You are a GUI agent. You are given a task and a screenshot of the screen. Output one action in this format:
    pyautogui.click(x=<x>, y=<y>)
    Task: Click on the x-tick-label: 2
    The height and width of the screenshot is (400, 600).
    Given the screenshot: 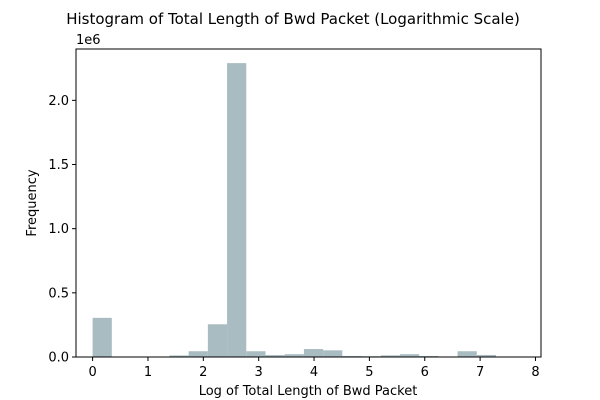 What is the action you would take?
    pyautogui.click(x=203, y=372)
    